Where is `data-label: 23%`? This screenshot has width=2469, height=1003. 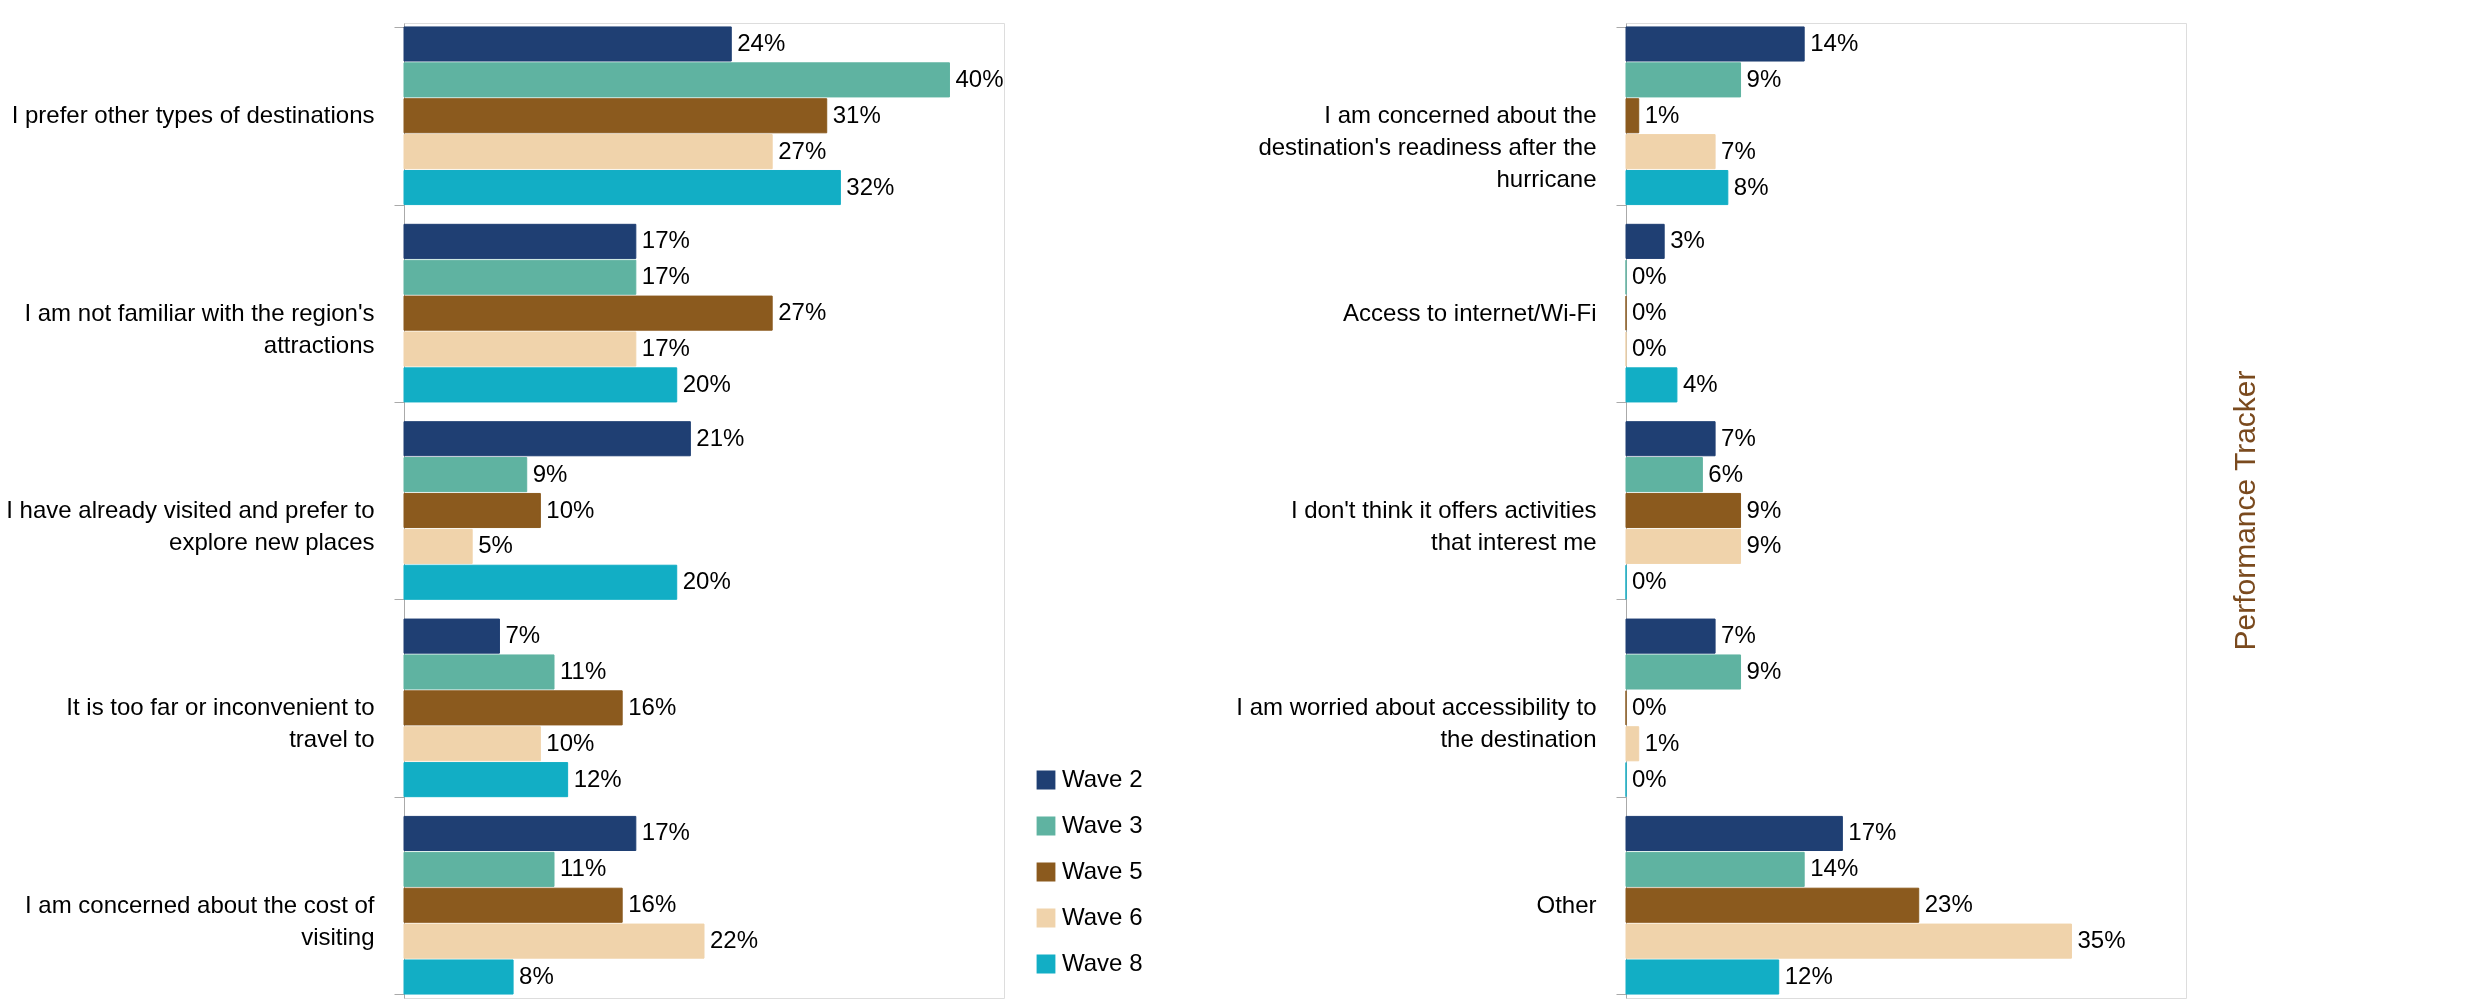
data-label: 23% is located at coordinates (1948, 904).